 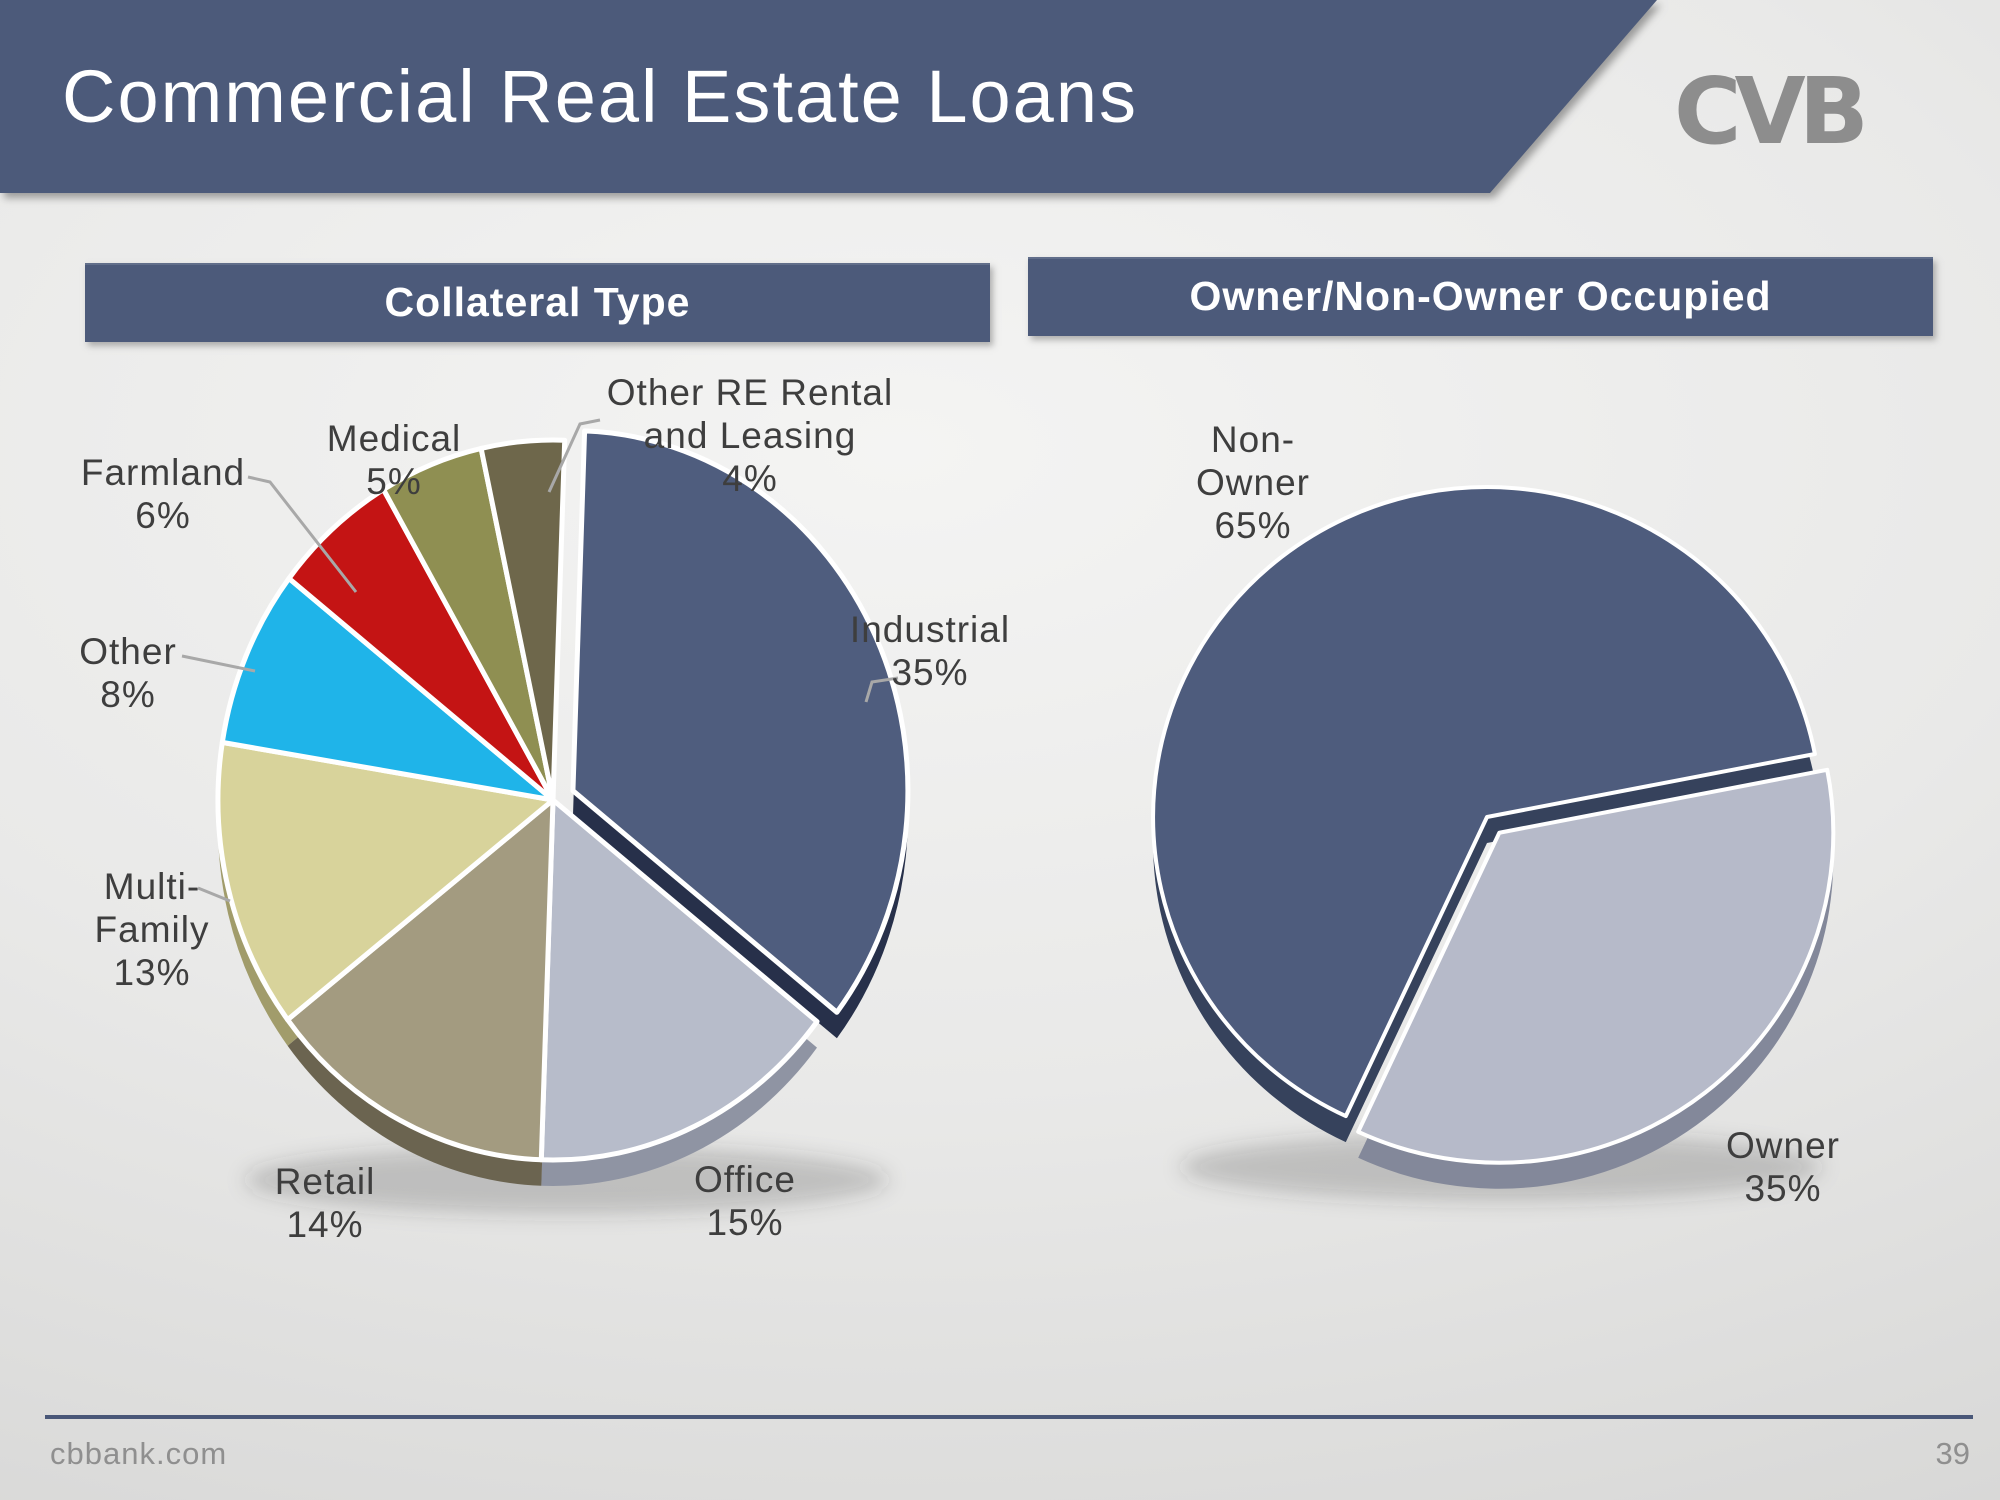 I want to click on cvb-logo: CVB, so click(x=1771, y=111).